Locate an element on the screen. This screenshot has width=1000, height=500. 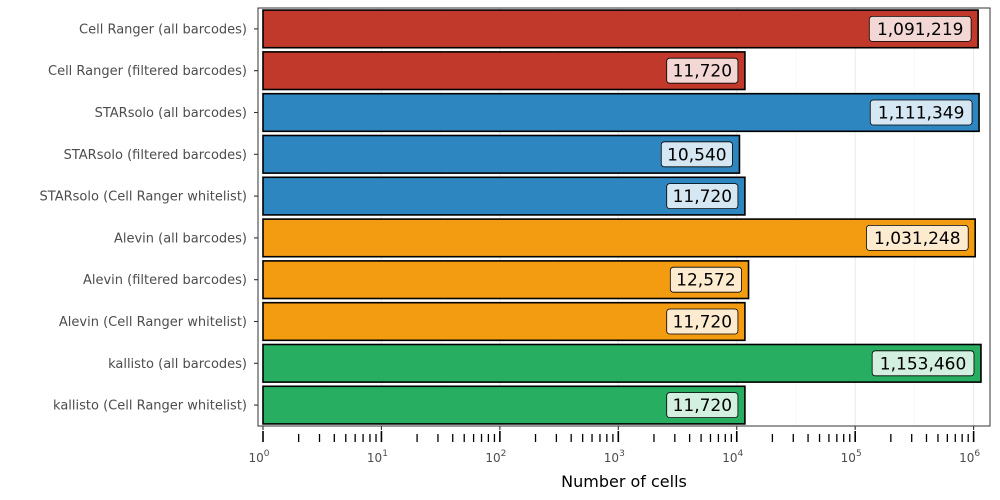
value-label: 1,091,219 is located at coordinates (920, 30).